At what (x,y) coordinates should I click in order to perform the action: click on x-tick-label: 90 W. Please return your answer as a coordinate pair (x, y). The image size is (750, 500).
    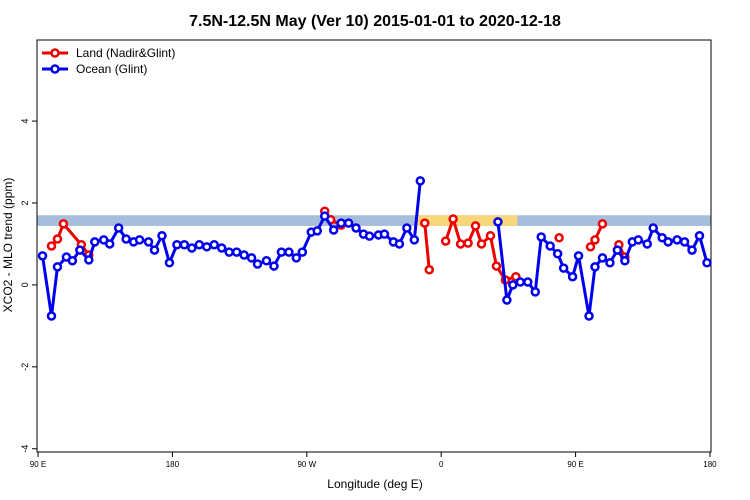
    Looking at the image, I should click on (306, 464).